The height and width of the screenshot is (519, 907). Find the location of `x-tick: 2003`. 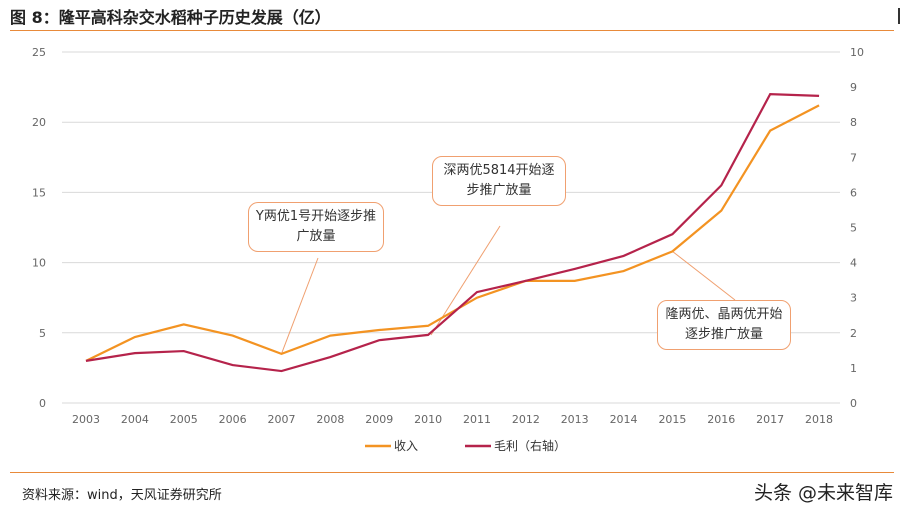

x-tick: 2003 is located at coordinates (86, 419).